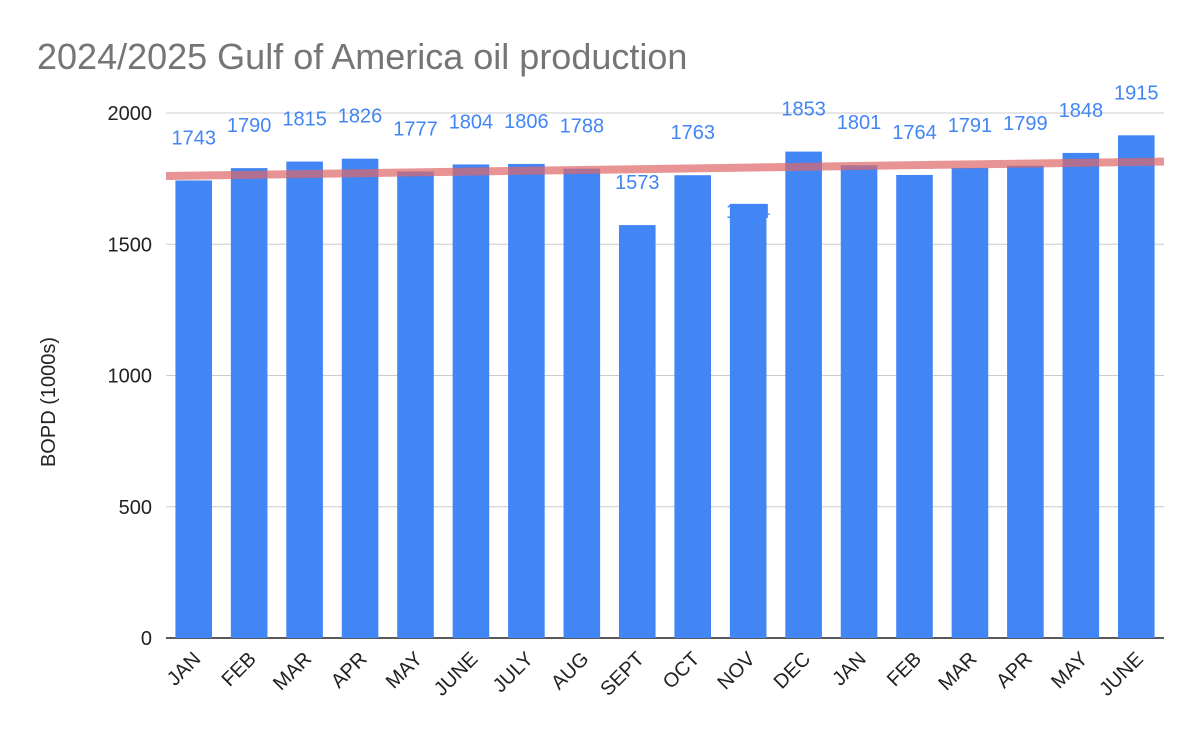 The height and width of the screenshot is (742, 1200). Describe the element at coordinates (622, 674) in the screenshot. I see `x-tick-label: SEPT` at that location.